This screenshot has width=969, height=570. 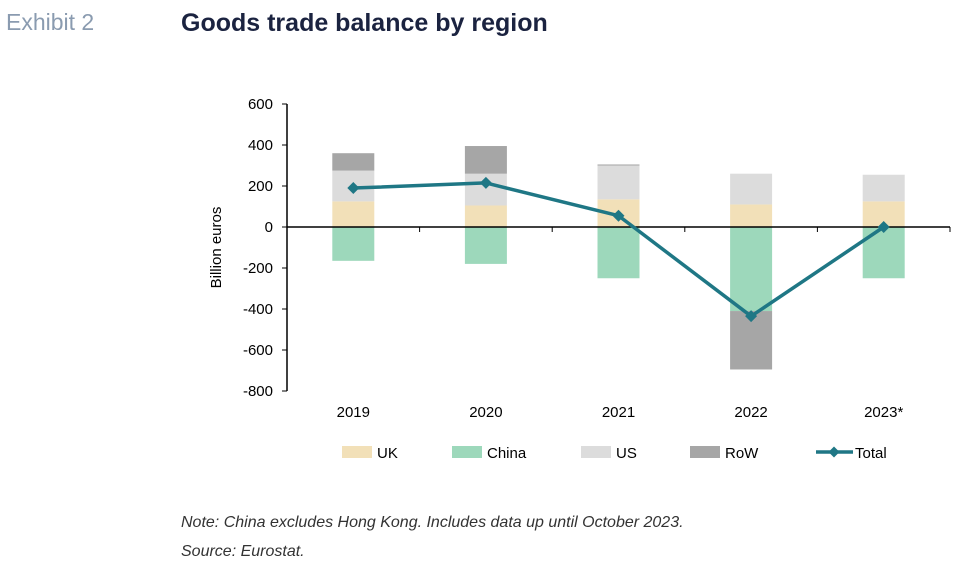 I want to click on bar-us-2022, so click(x=751, y=189).